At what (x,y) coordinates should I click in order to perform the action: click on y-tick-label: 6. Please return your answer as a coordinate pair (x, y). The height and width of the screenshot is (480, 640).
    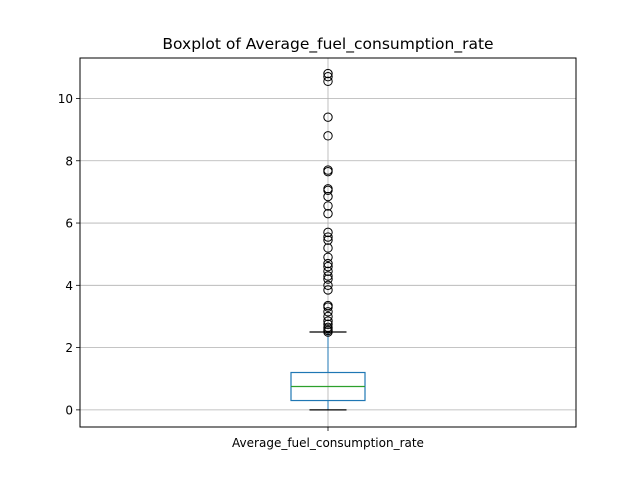
    Looking at the image, I should click on (69, 224).